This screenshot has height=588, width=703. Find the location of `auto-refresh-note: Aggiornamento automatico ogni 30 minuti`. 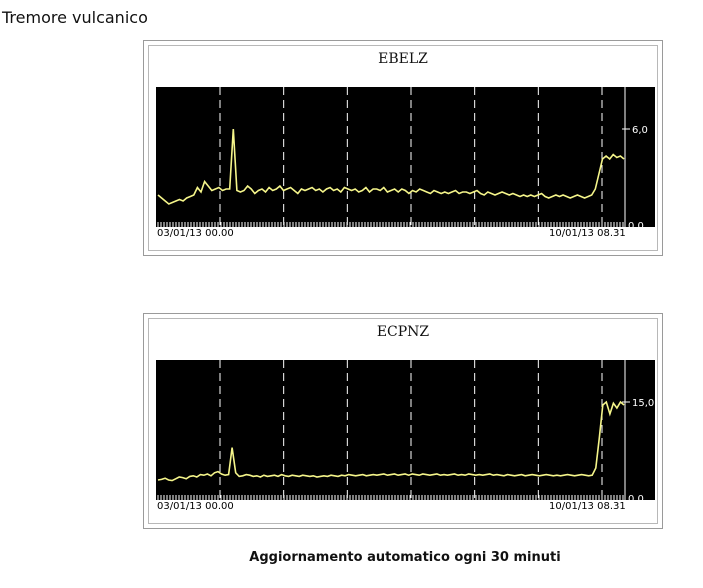

auto-refresh-note: Aggiornamento automatico ogni 30 minuti is located at coordinates (405, 557).